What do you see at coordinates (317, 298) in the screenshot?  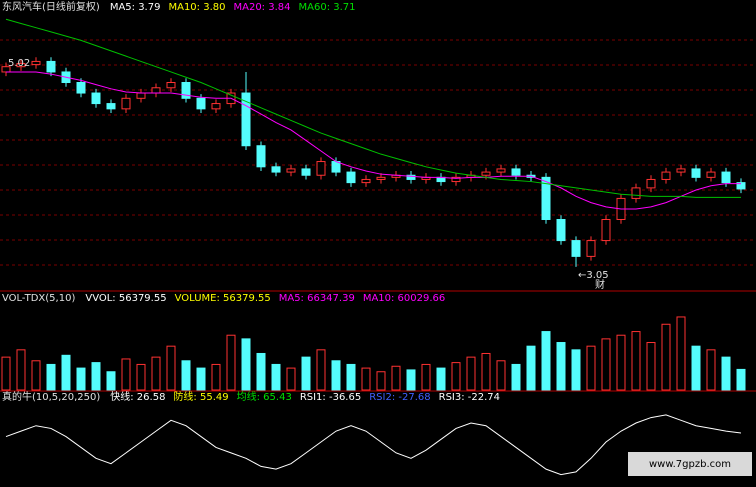 I see `indicator-value: MA5: 66347.39` at bounding box center [317, 298].